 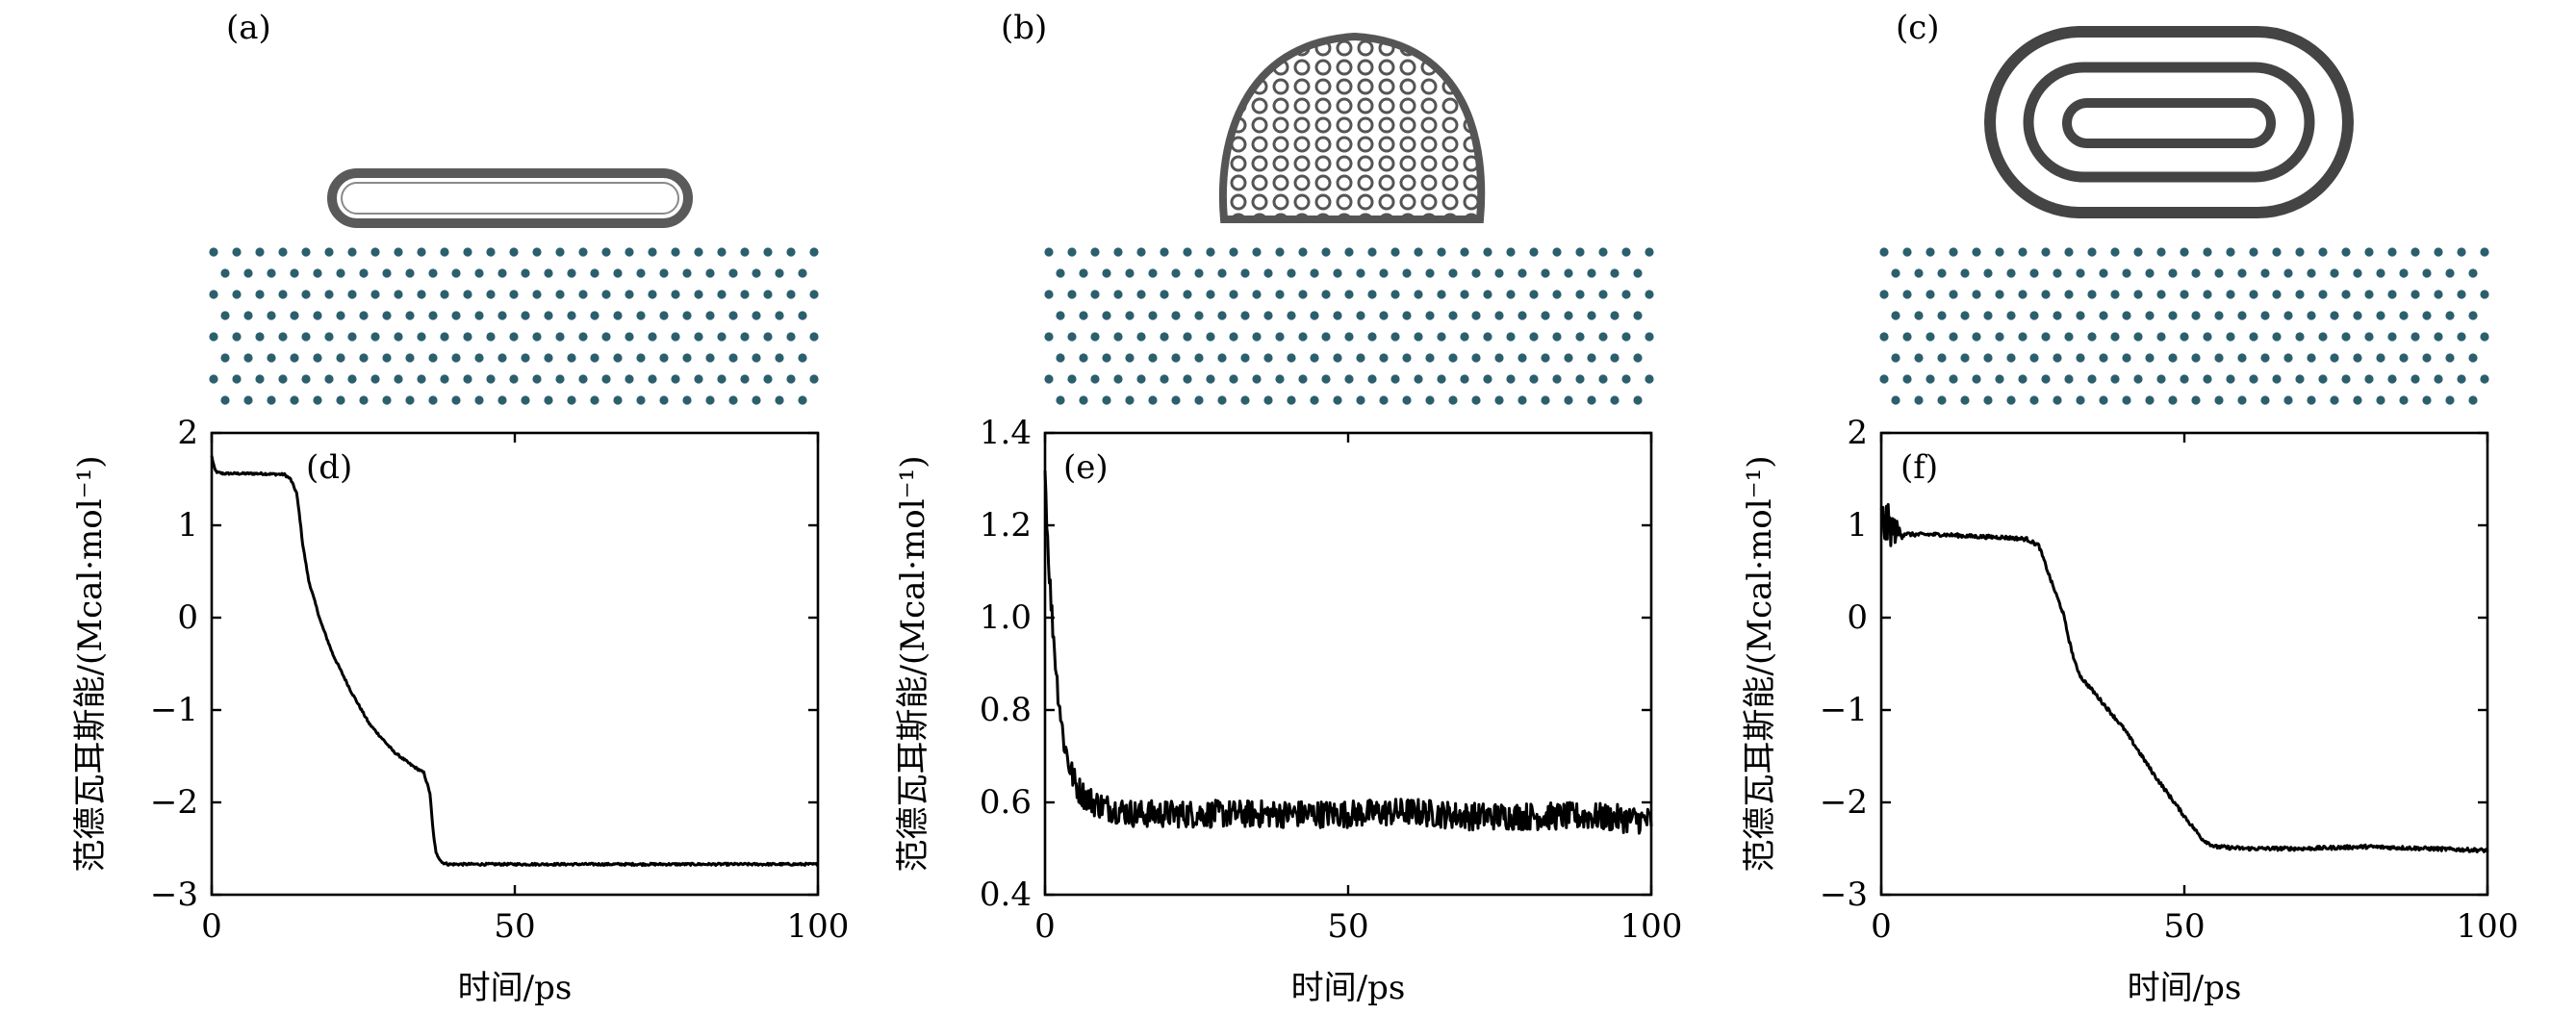 I want to click on y-tick-label: 1, so click(x=187, y=525).